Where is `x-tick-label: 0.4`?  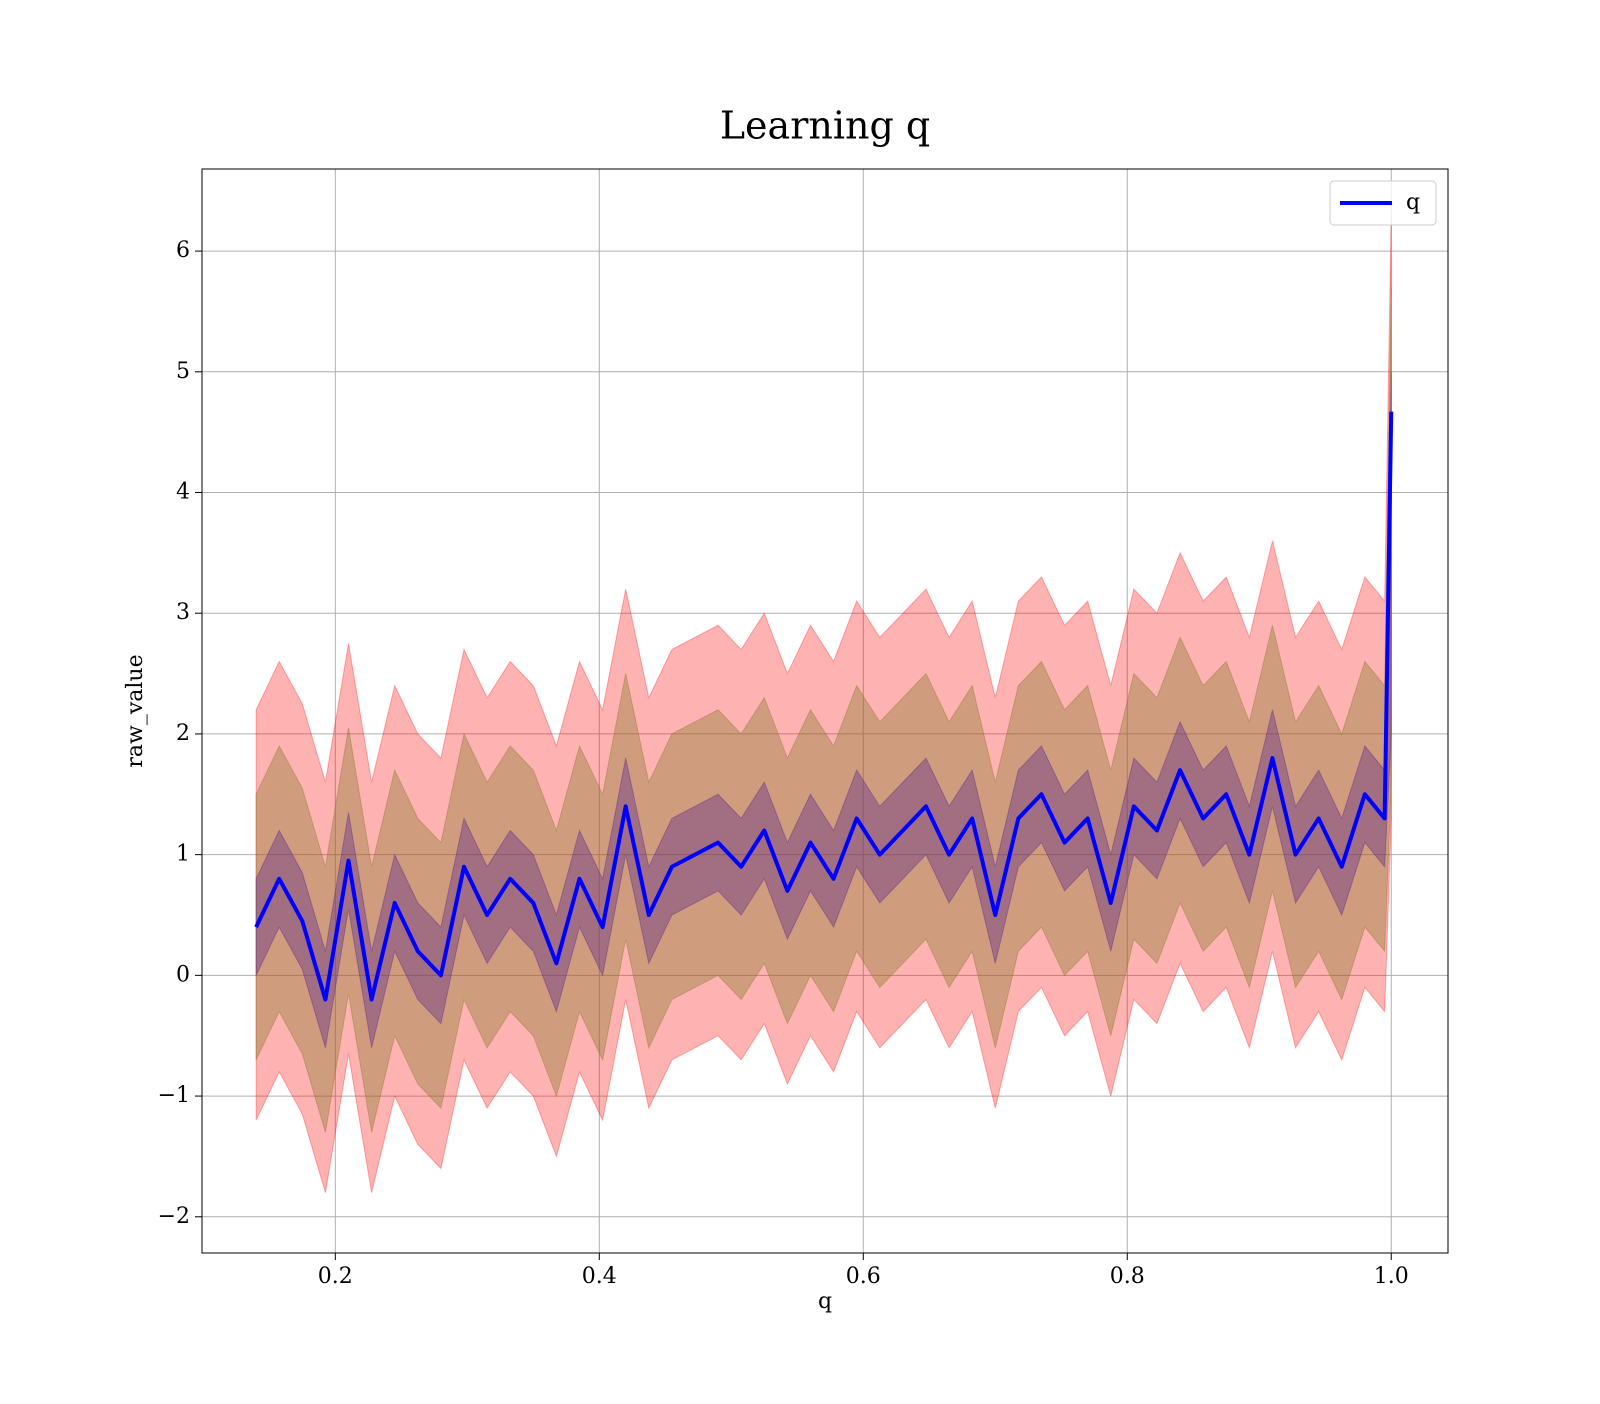
x-tick-label: 0.4 is located at coordinates (599, 1276).